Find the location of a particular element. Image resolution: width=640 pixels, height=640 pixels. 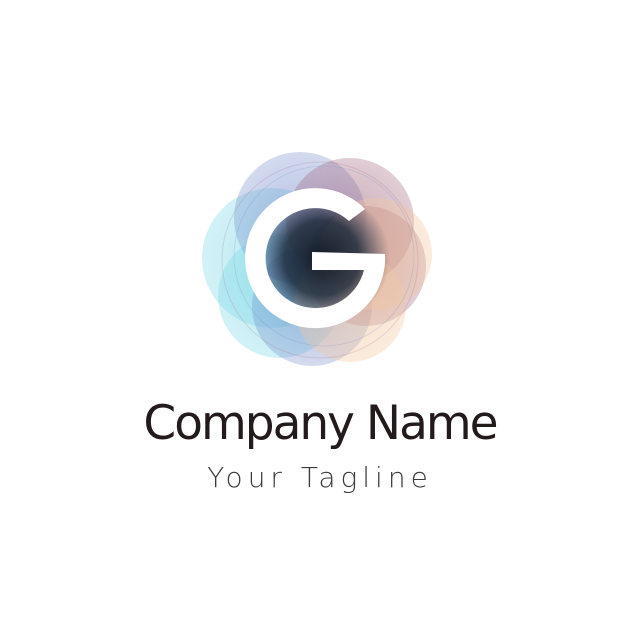

tagline: Your Tagline is located at coordinates (320, 477).